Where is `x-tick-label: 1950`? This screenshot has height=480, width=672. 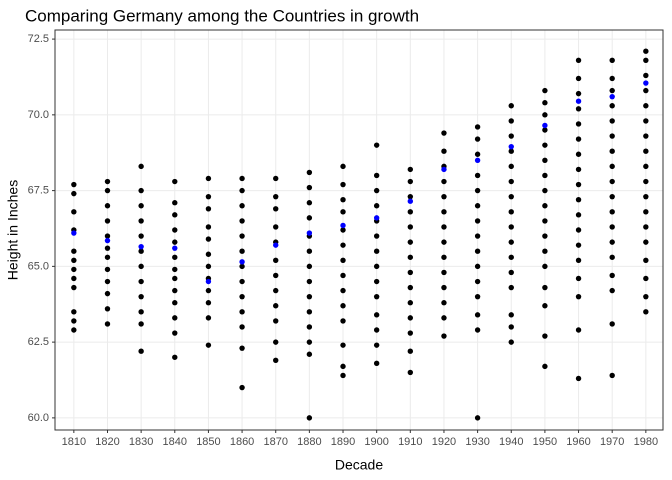
x-tick-label: 1950 is located at coordinates (545, 442).